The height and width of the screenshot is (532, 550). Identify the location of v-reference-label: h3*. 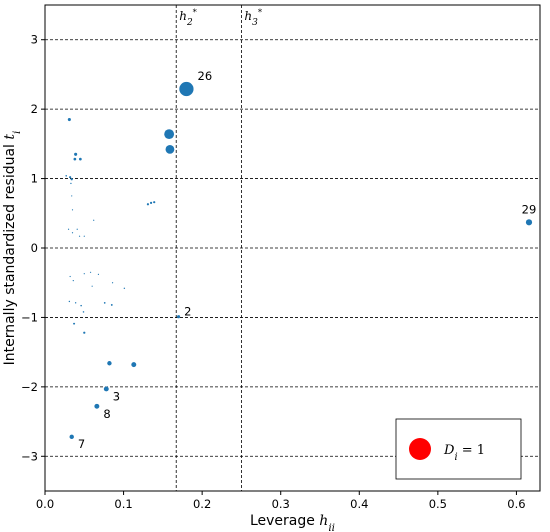
(253, 17).